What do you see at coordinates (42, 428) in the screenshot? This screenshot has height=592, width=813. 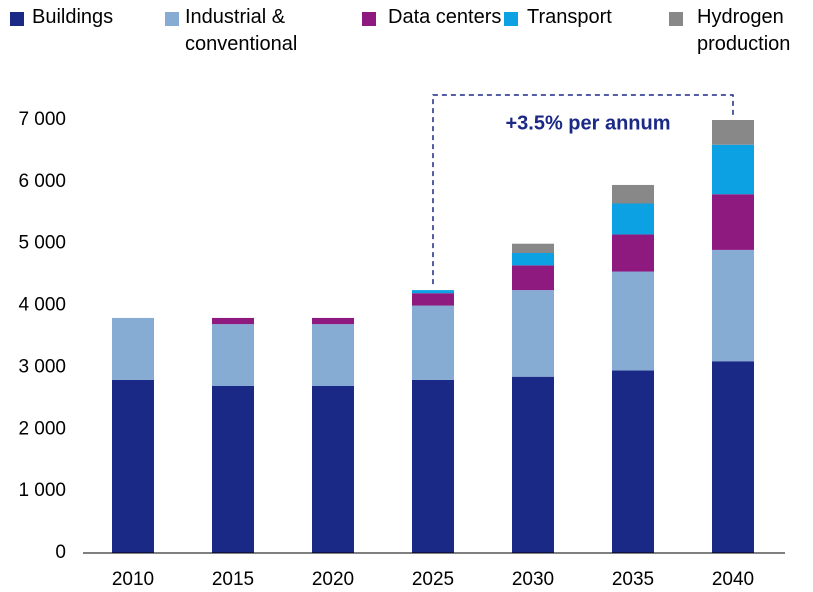 I see `y-tick-label: 2 000` at bounding box center [42, 428].